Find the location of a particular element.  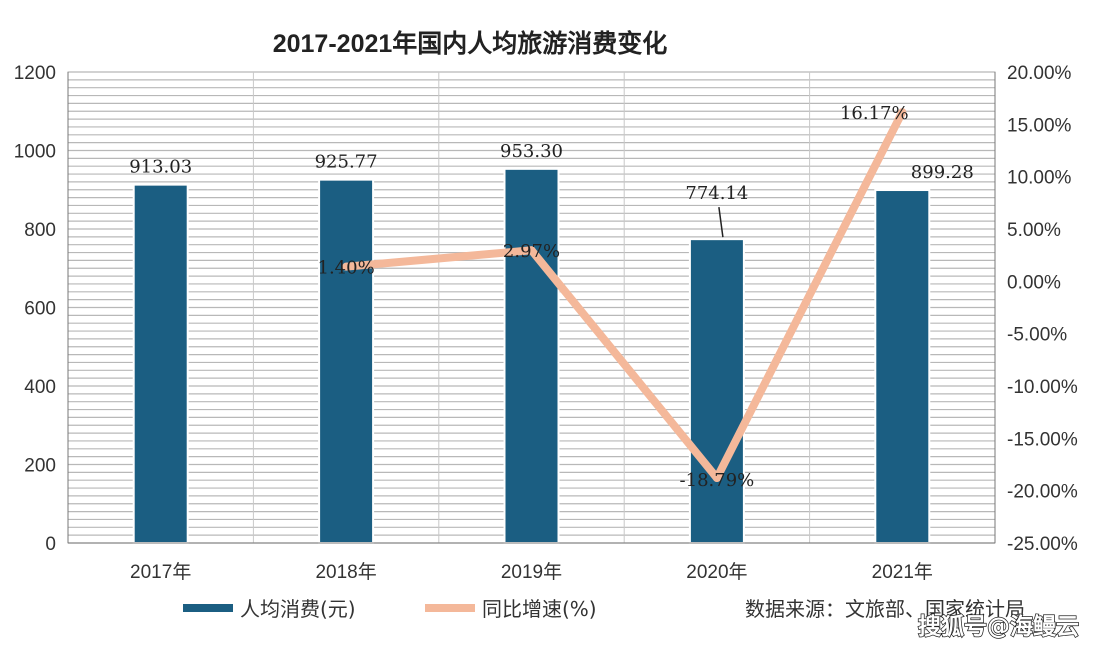

left-tick-label: 600 is located at coordinates (40, 309).